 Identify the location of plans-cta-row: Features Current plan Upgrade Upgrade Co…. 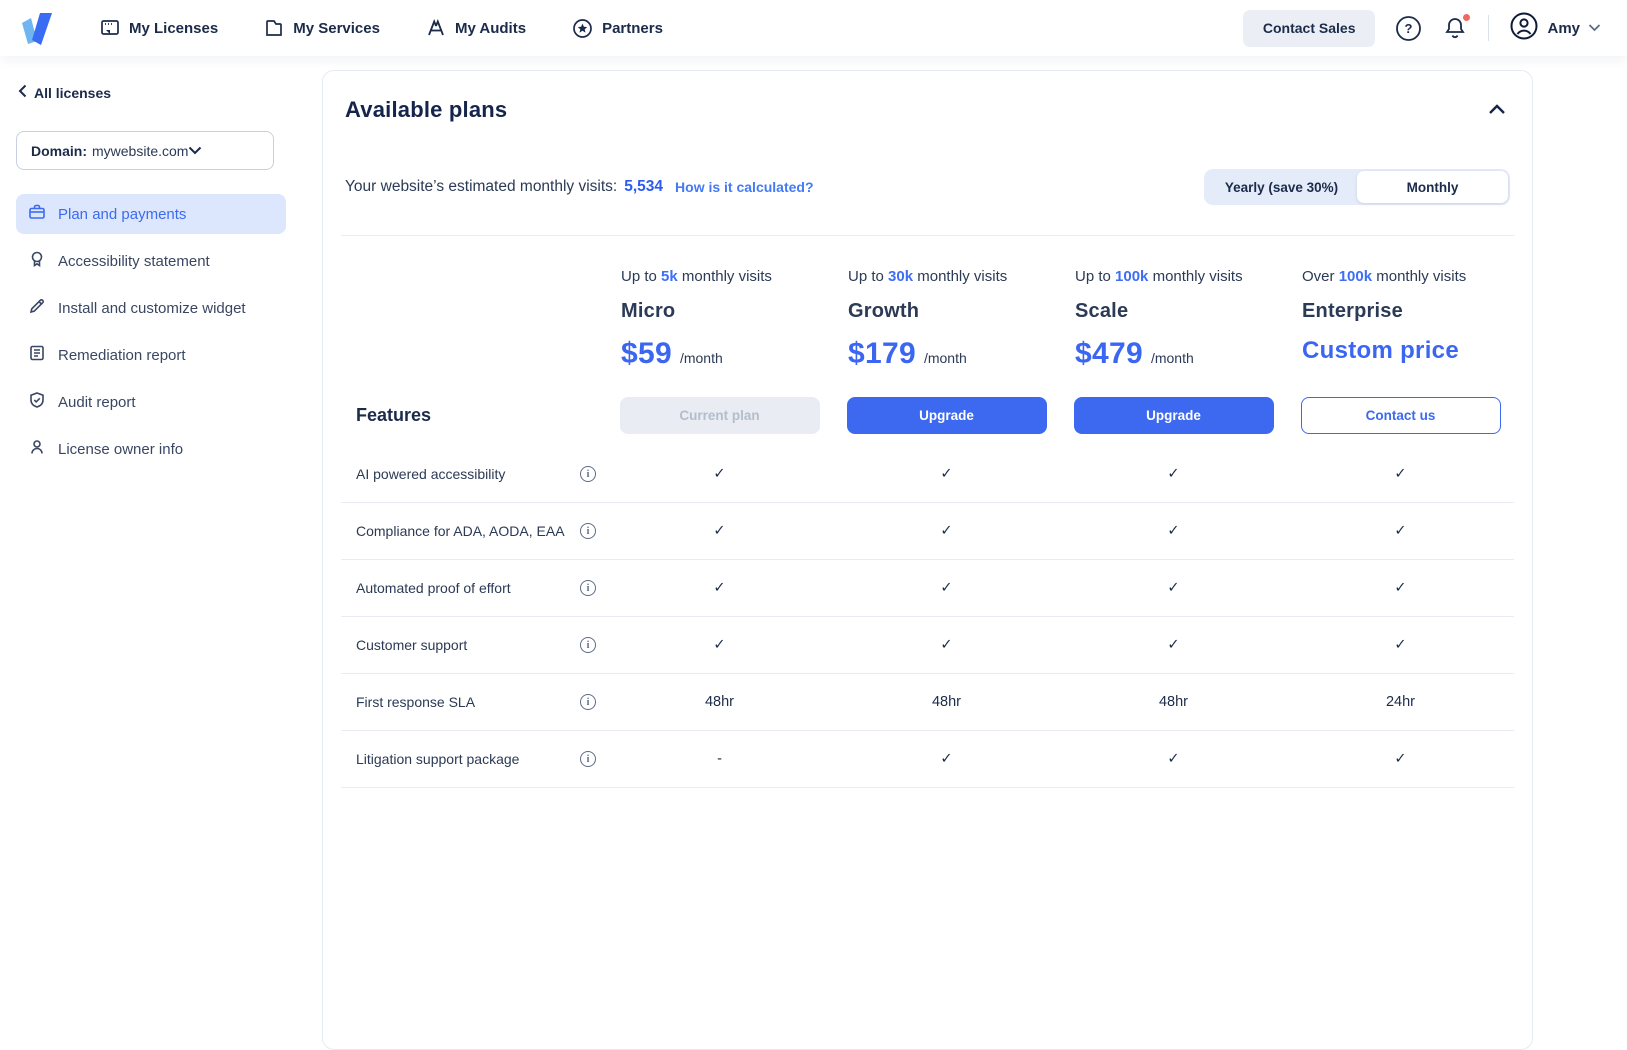
(927, 415).